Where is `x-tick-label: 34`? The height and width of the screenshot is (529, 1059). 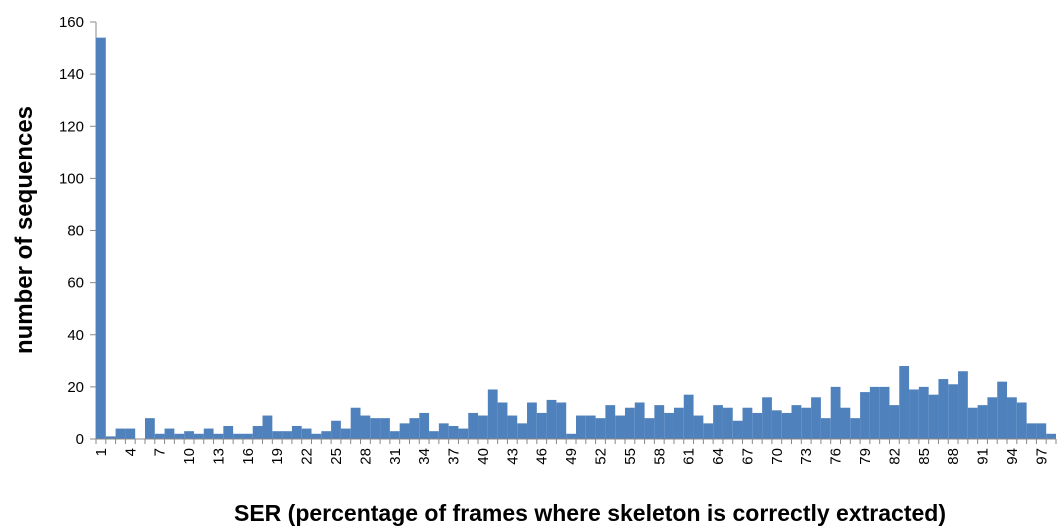
x-tick-label: 34 is located at coordinates (424, 456).